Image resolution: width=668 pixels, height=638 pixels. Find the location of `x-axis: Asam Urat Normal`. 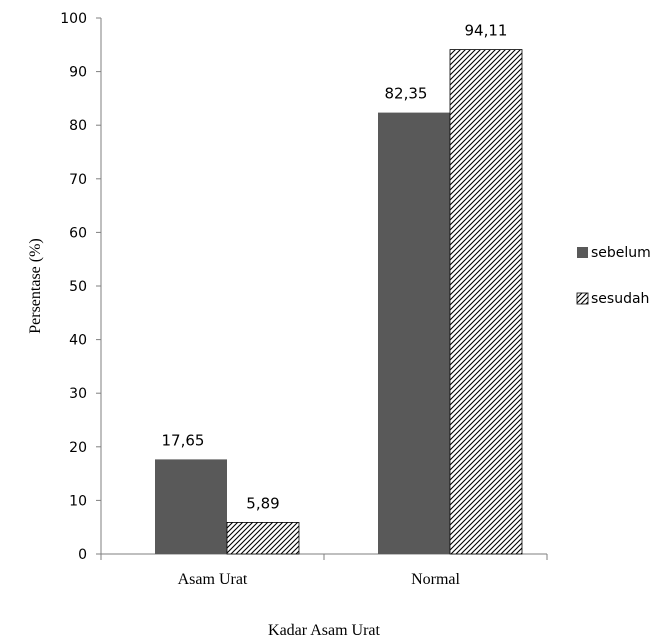

x-axis: Asam Urat Normal is located at coordinates (324, 570).